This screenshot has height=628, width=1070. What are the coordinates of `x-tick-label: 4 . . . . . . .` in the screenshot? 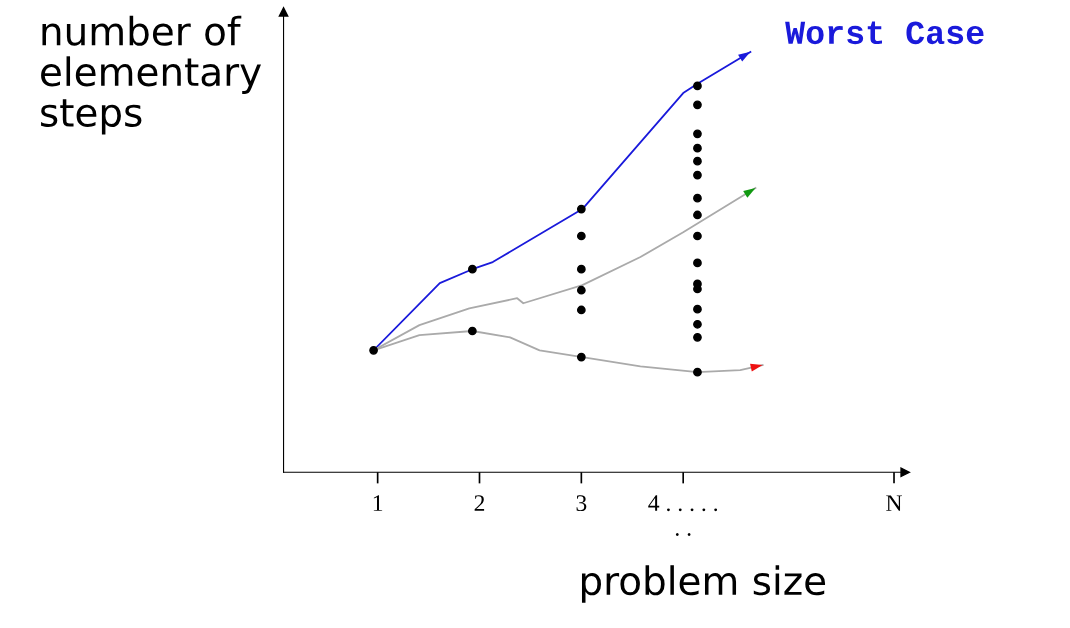 It's located at (683, 515).